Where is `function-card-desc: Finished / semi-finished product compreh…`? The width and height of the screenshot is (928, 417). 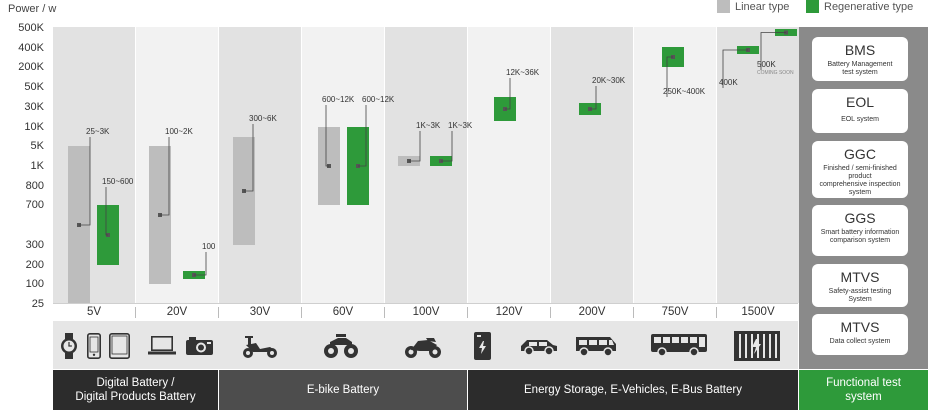 function-card-desc: Finished / semi-finished product compreh… is located at coordinates (860, 180).